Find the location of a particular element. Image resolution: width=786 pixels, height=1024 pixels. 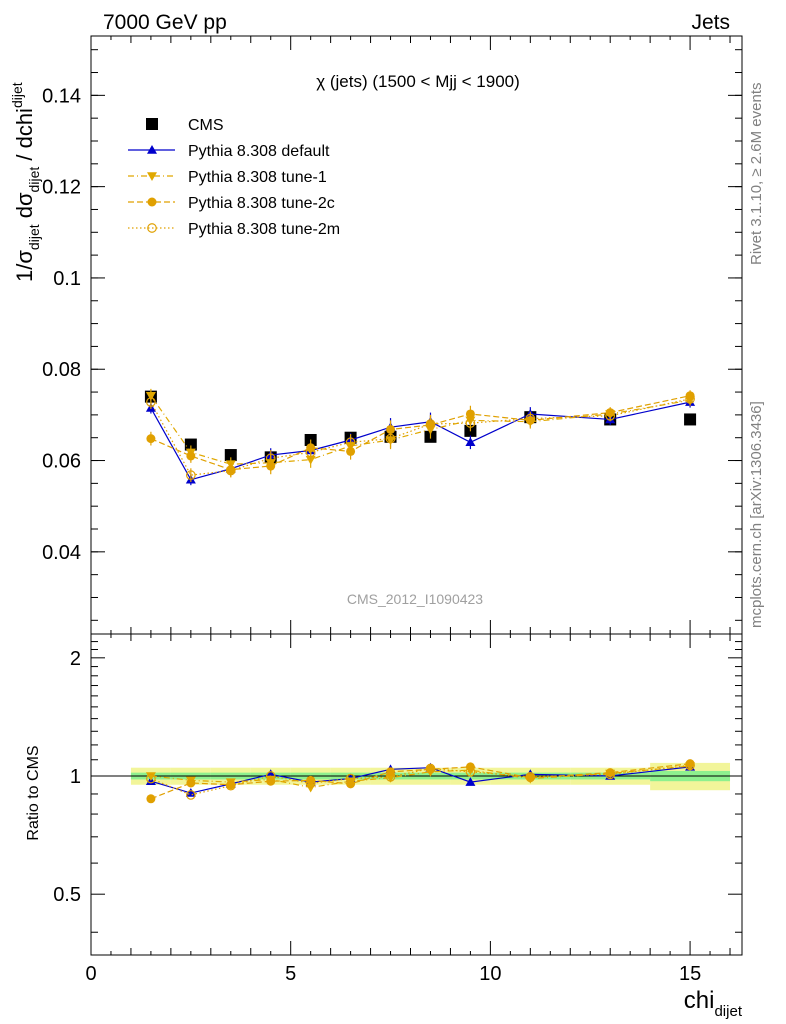

plot-title: χ (jets) (1500 < Mjj < 1900) is located at coordinates (418, 81).